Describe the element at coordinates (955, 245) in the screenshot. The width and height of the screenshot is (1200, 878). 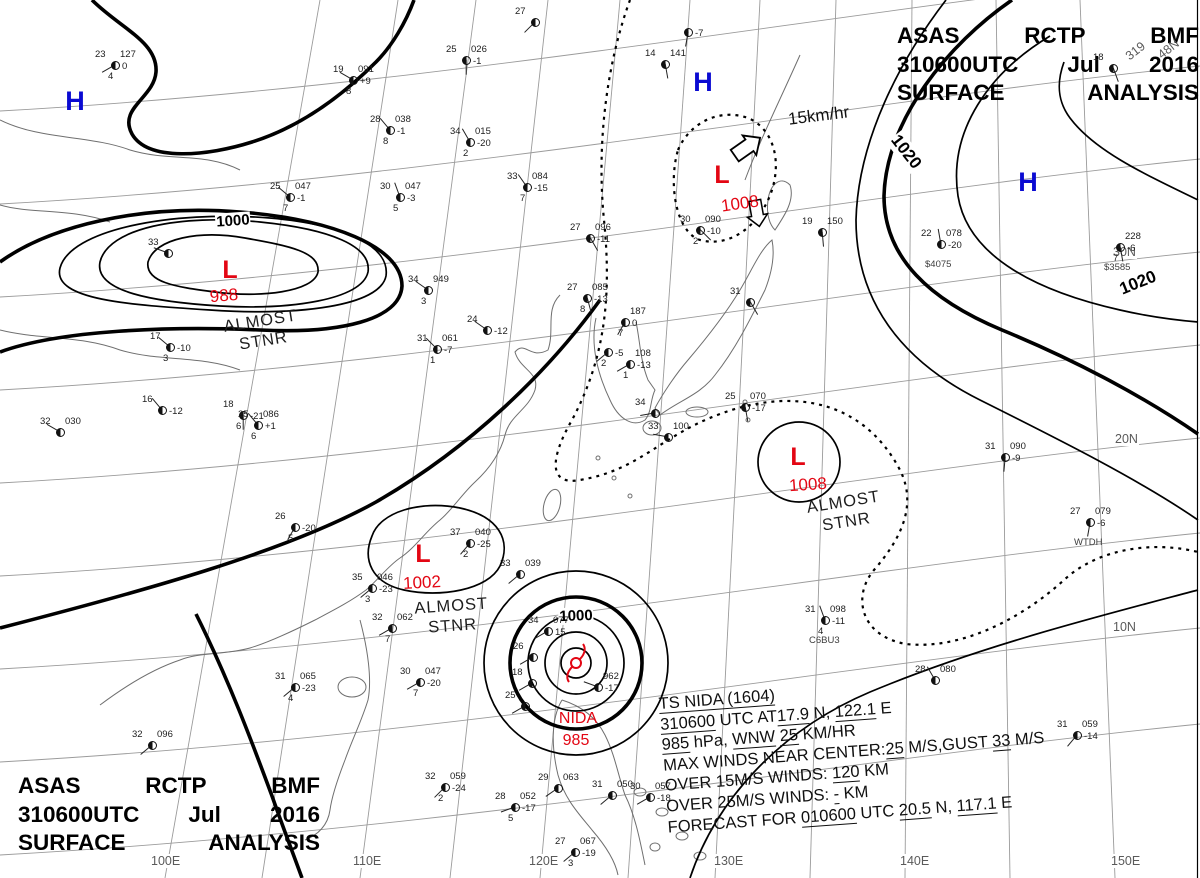
I see `station-tendency: -20` at that location.